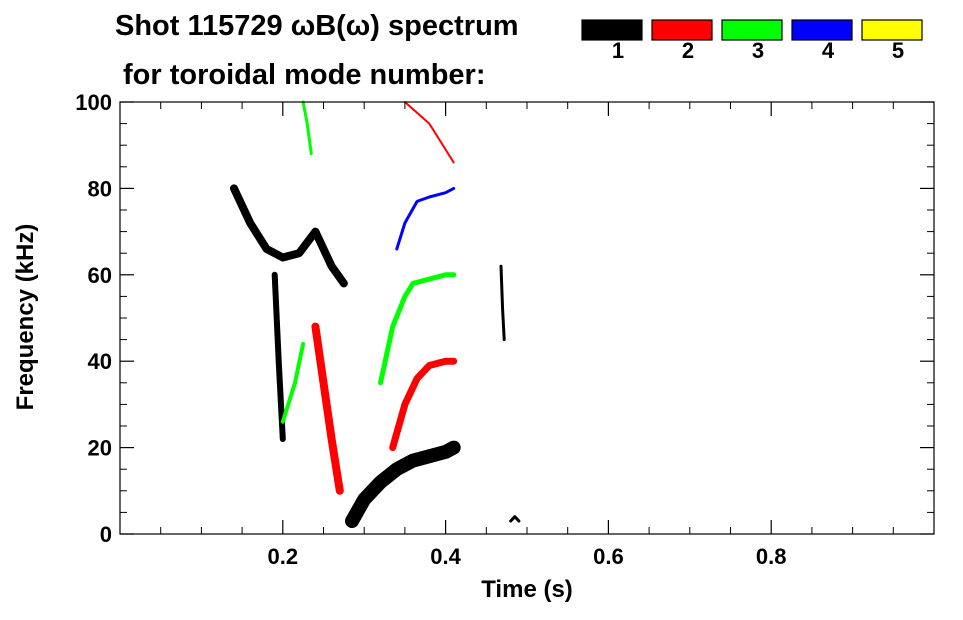 Image resolution: width=963 pixels, height=620 pixels. What do you see at coordinates (106, 534) in the screenshot?
I see `y-tick-label: 0` at bounding box center [106, 534].